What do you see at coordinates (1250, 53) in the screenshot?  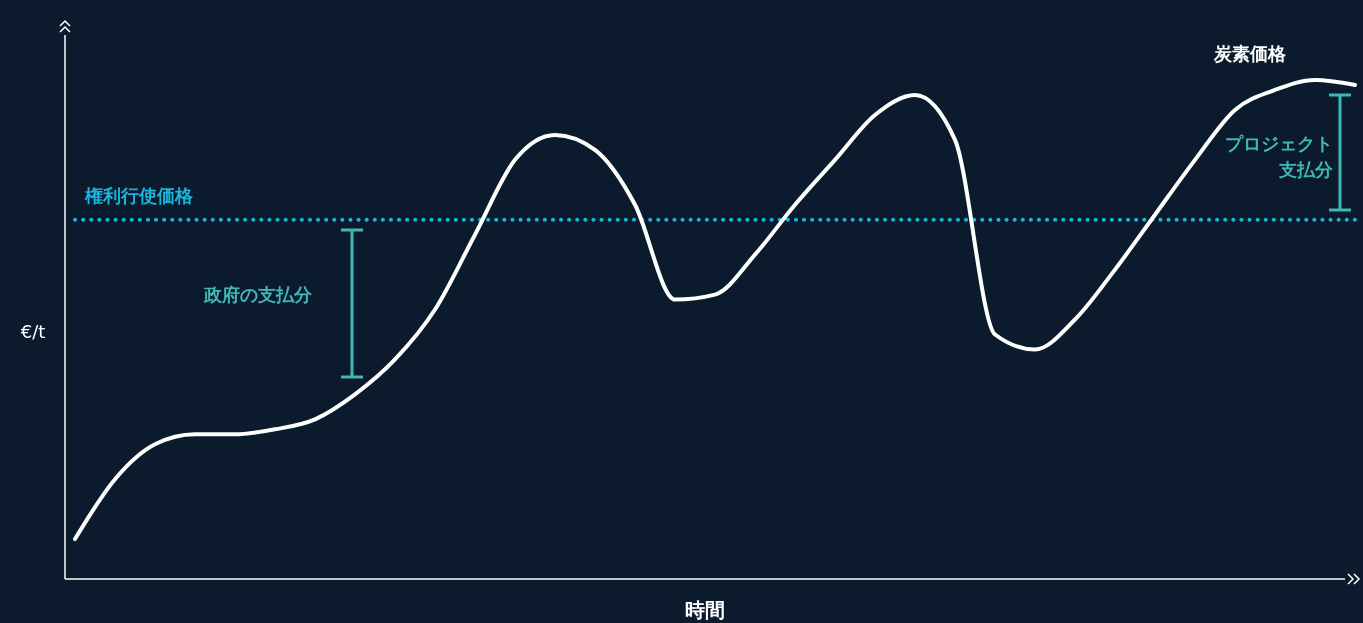 I see `series-label: 炭素価格` at bounding box center [1250, 53].